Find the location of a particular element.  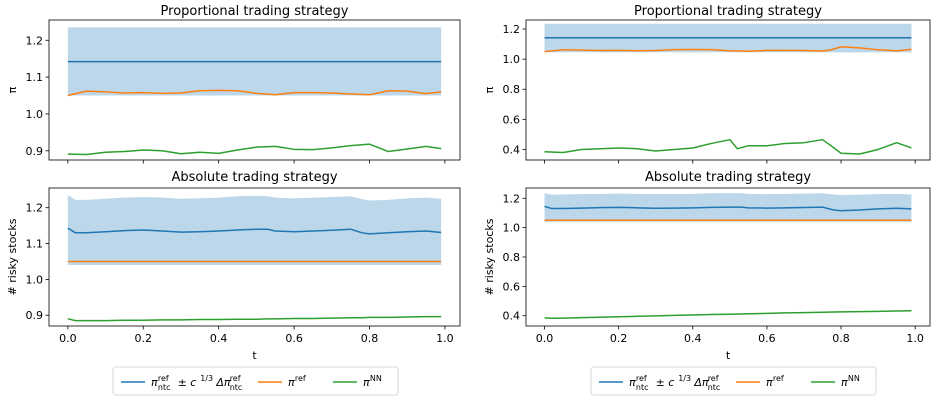

legend-left: πref ntc ± c 1/3 Δπref ntc πref πNN is located at coordinates (255, 381).